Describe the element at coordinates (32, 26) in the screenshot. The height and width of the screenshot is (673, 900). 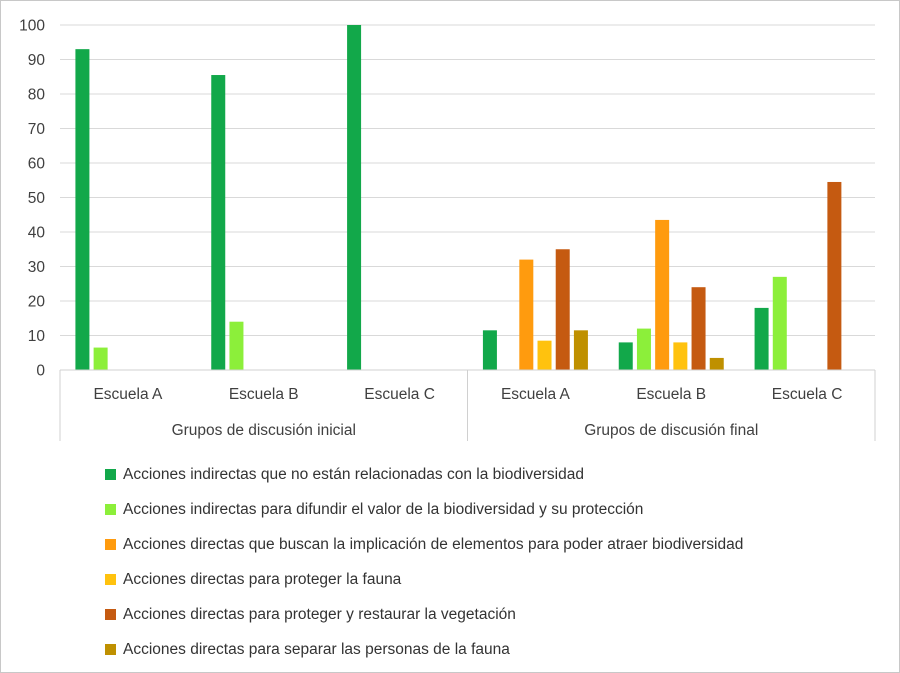
I see `y-tick-label: 100` at that location.